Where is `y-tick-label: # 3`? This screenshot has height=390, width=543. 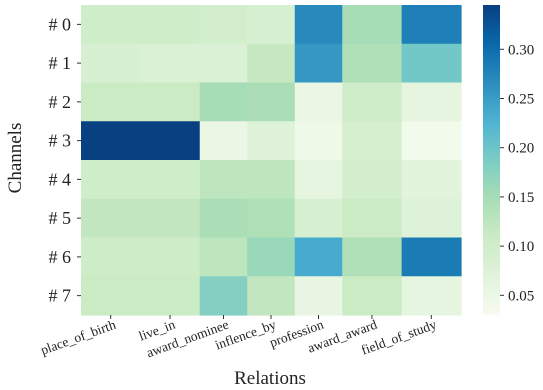 y-tick-label: # 3 is located at coordinates (60, 141).